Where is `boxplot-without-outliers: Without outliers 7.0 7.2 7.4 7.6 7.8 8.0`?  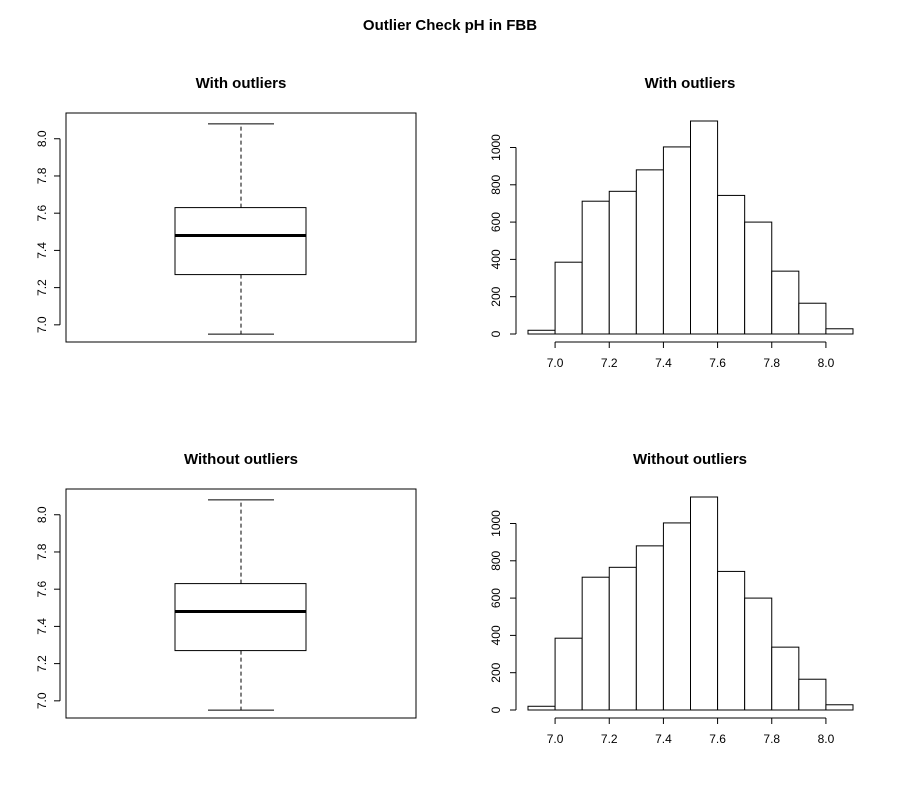
boxplot-without-outliers: Without outliers 7.0 7.2 7.4 7.6 7.8 8.0 is located at coordinates (226, 585).